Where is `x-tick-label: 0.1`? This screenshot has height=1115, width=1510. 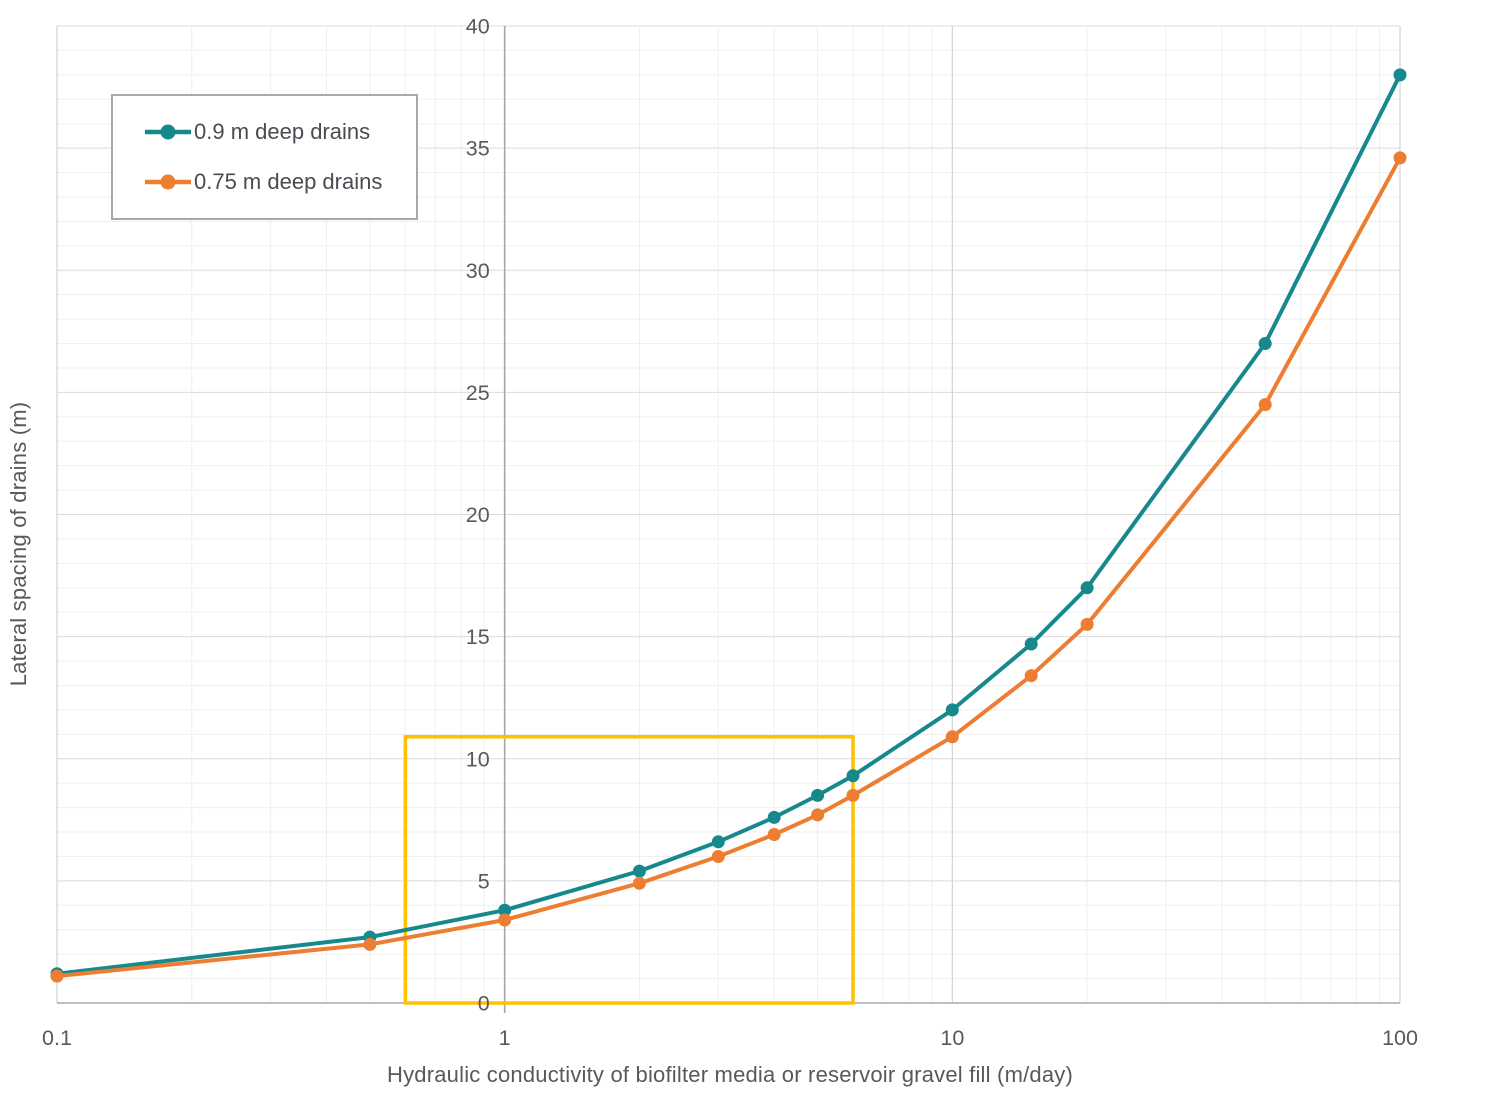 x-tick-label: 0.1 is located at coordinates (57, 1038).